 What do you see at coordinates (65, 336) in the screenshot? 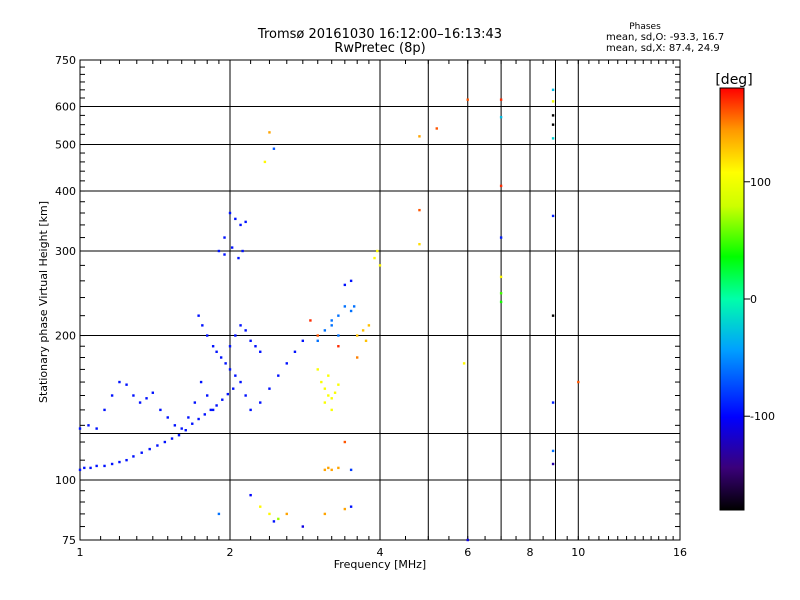
I see `y-tick-label: 200` at bounding box center [65, 336].